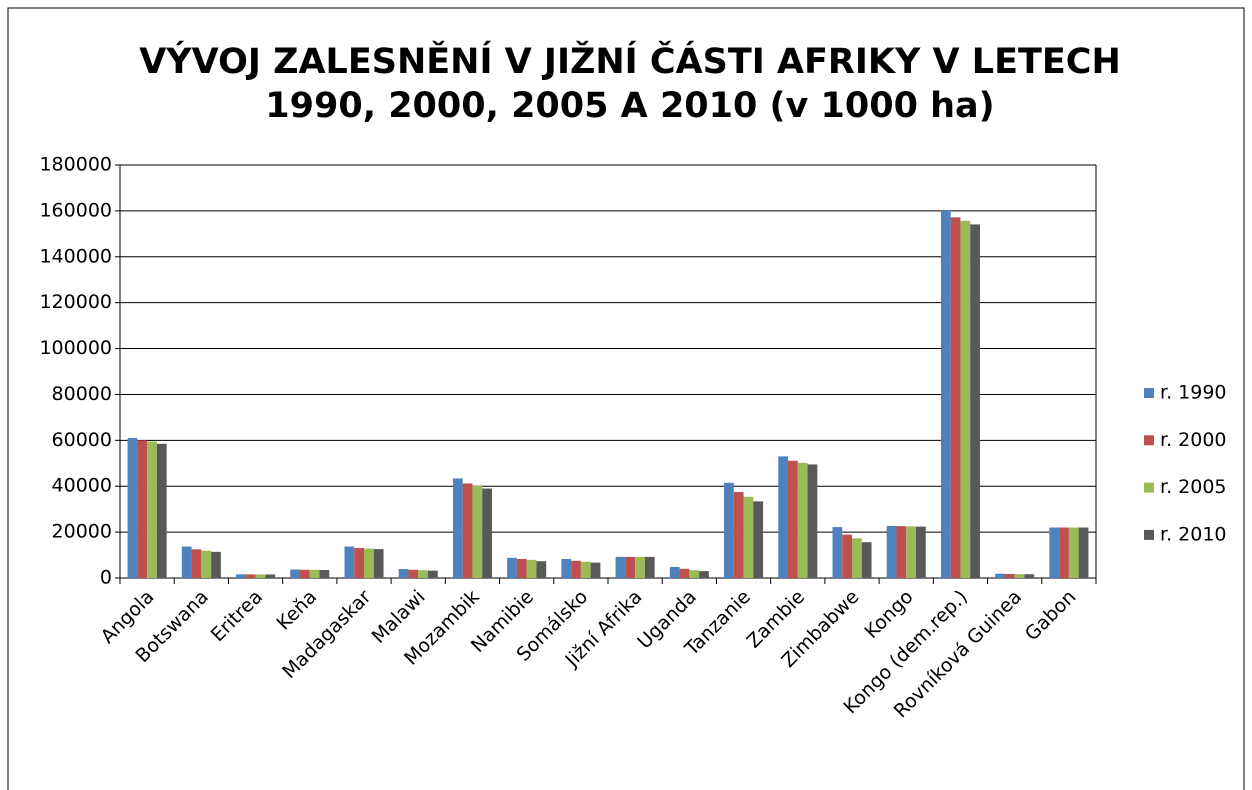 This screenshot has width=1252, height=790. Describe the element at coordinates (75, 348) in the screenshot. I see `y-tick-label: 100000` at that location.